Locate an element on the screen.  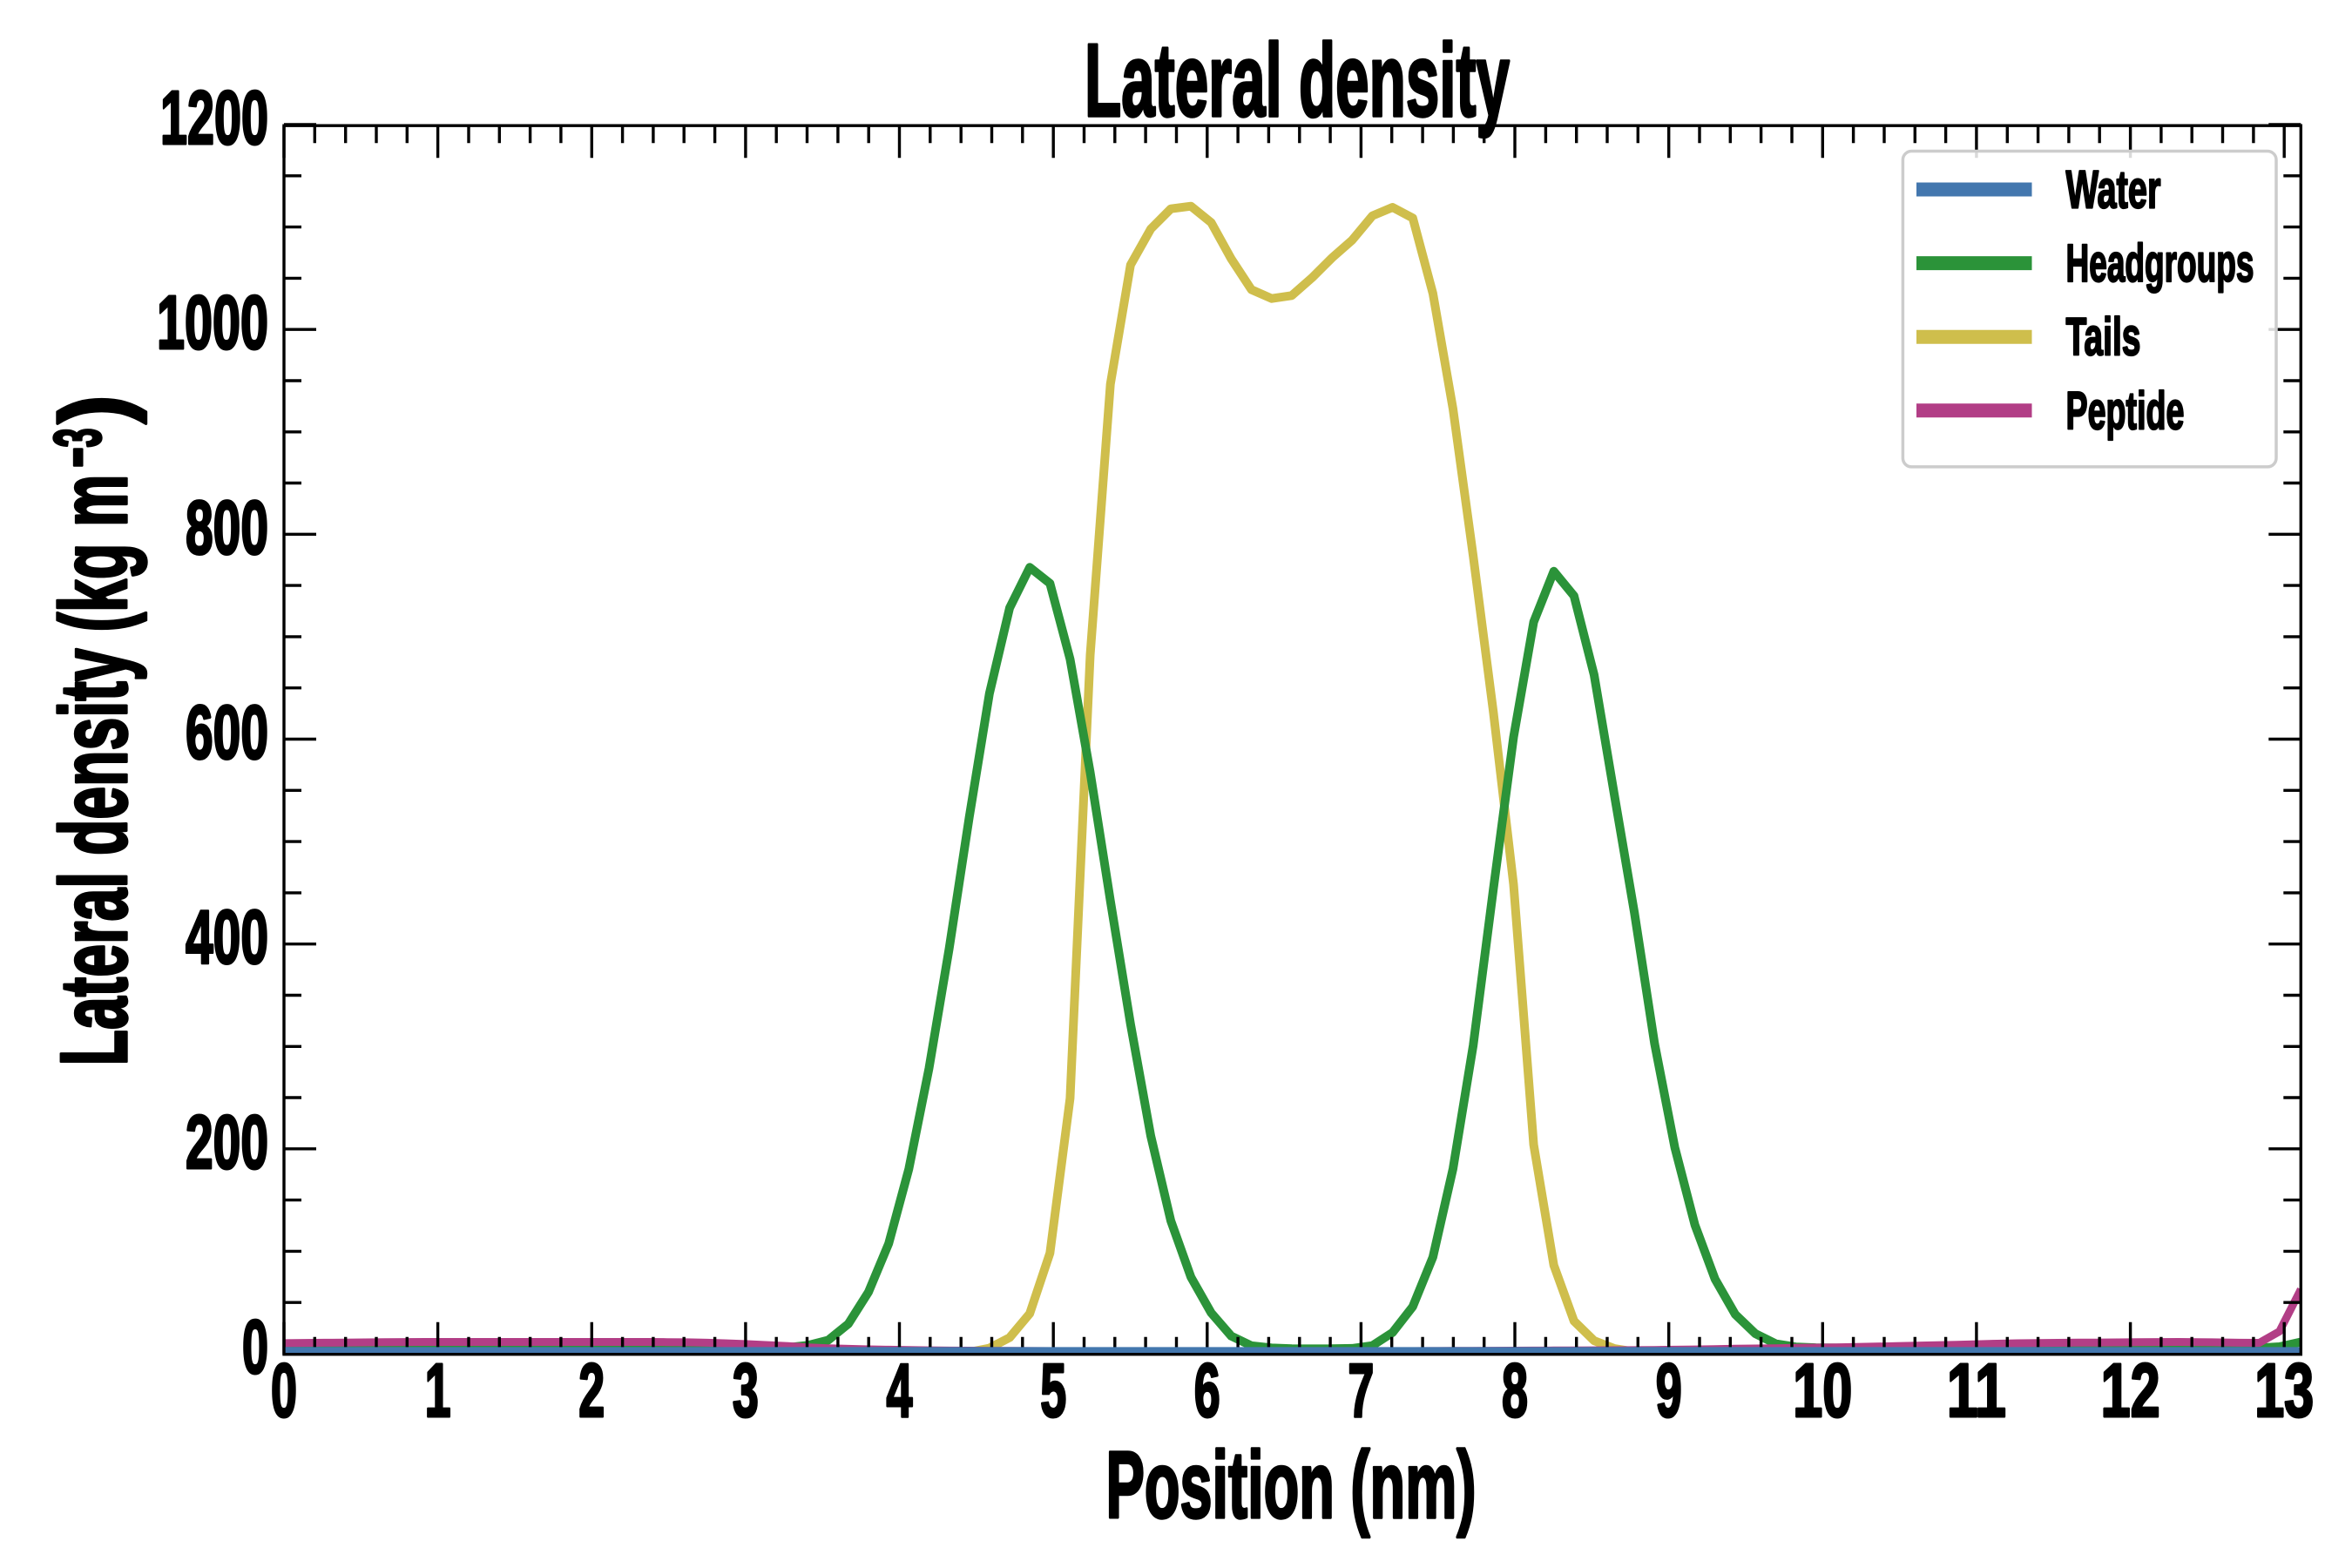
svg-text: 2 is located at coordinates (591, 1390).